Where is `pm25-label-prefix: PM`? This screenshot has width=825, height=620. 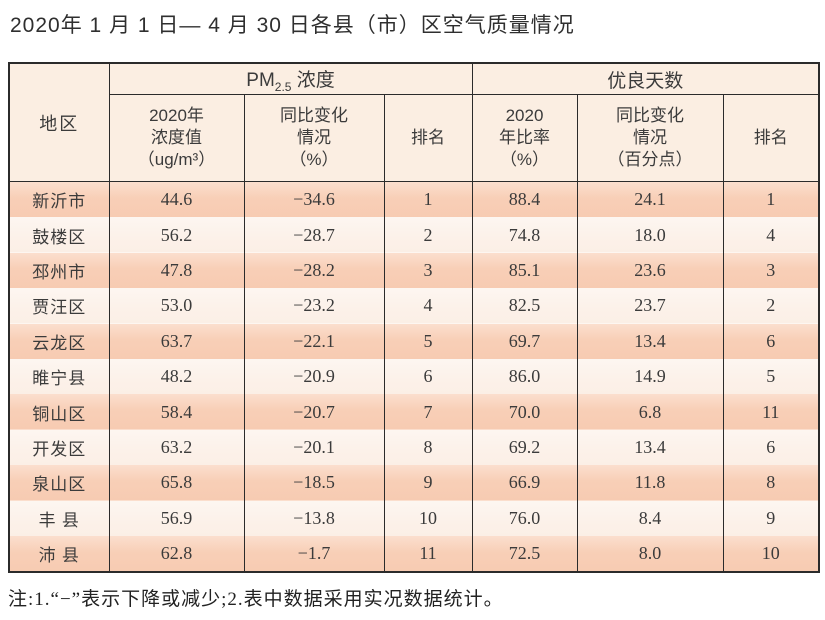
pm25-label-prefix: PM is located at coordinates (260, 80).